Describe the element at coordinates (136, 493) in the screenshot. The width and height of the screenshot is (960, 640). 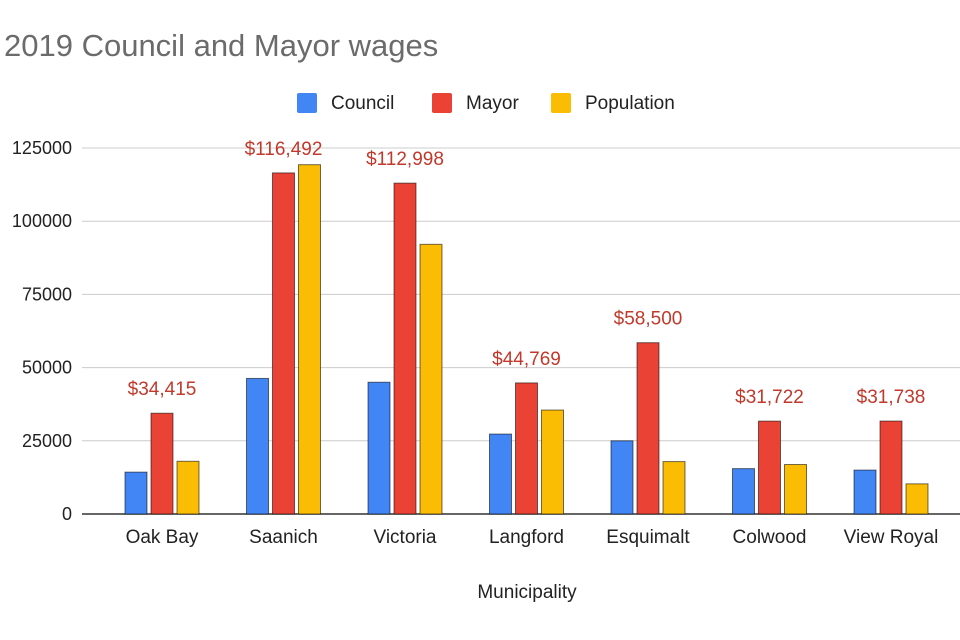
I see `bar-council-oak-bay` at that location.